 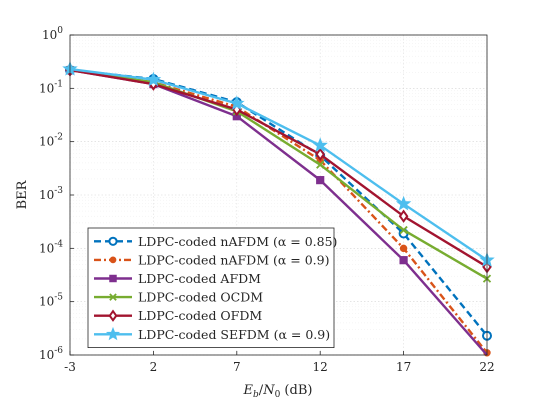 What do you see at coordinates (200, 297) in the screenshot?
I see `legend-label: LDPC-coded OCDM` at bounding box center [200, 297].